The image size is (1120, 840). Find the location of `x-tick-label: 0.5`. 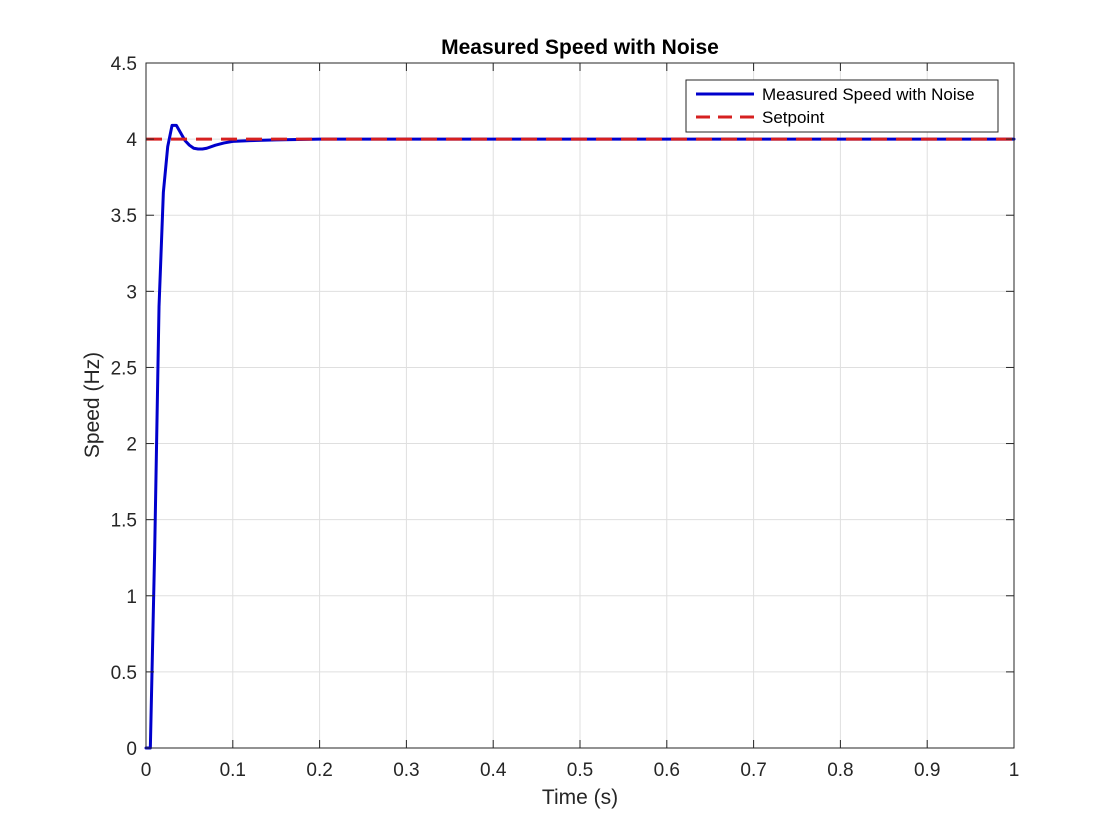

x-tick-label: 0.5 is located at coordinates (580, 770).